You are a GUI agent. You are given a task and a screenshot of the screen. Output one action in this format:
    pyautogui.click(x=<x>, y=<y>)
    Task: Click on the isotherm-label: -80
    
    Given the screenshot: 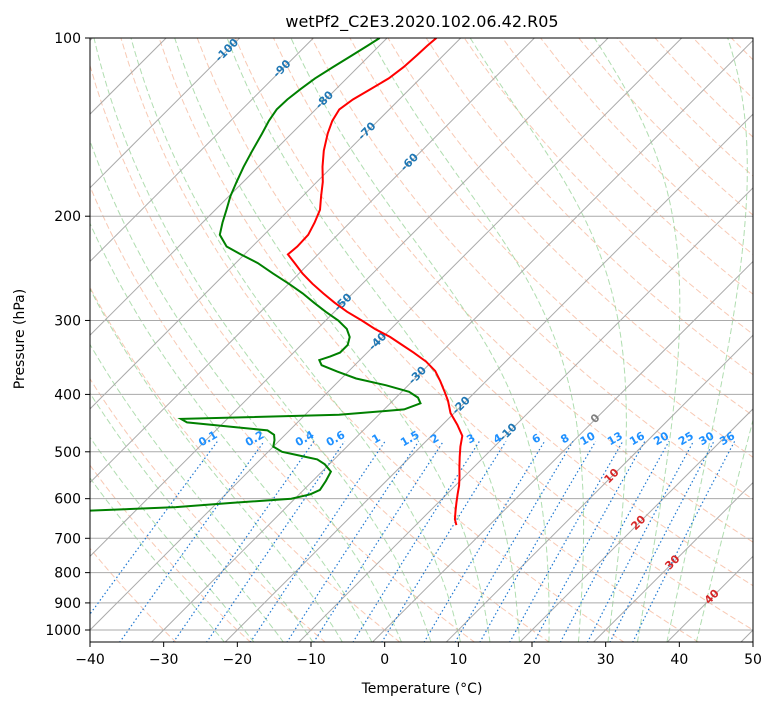 What is the action you would take?
    pyautogui.click(x=324, y=99)
    